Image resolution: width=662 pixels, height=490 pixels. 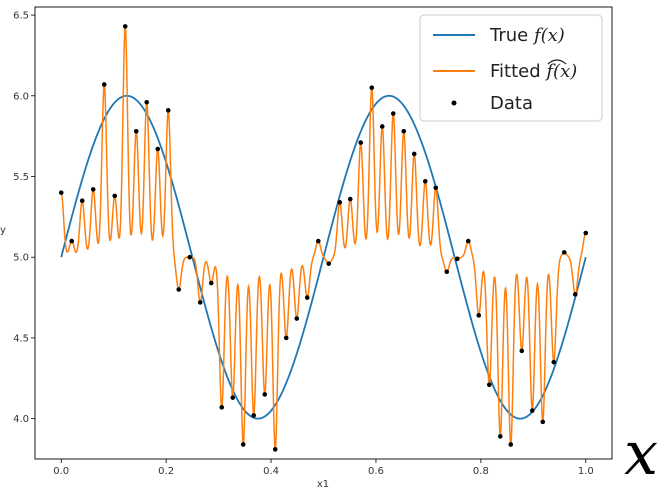 What do you see at coordinates (376, 471) in the screenshot?
I see `x-tick-label: 0.6` at bounding box center [376, 471].